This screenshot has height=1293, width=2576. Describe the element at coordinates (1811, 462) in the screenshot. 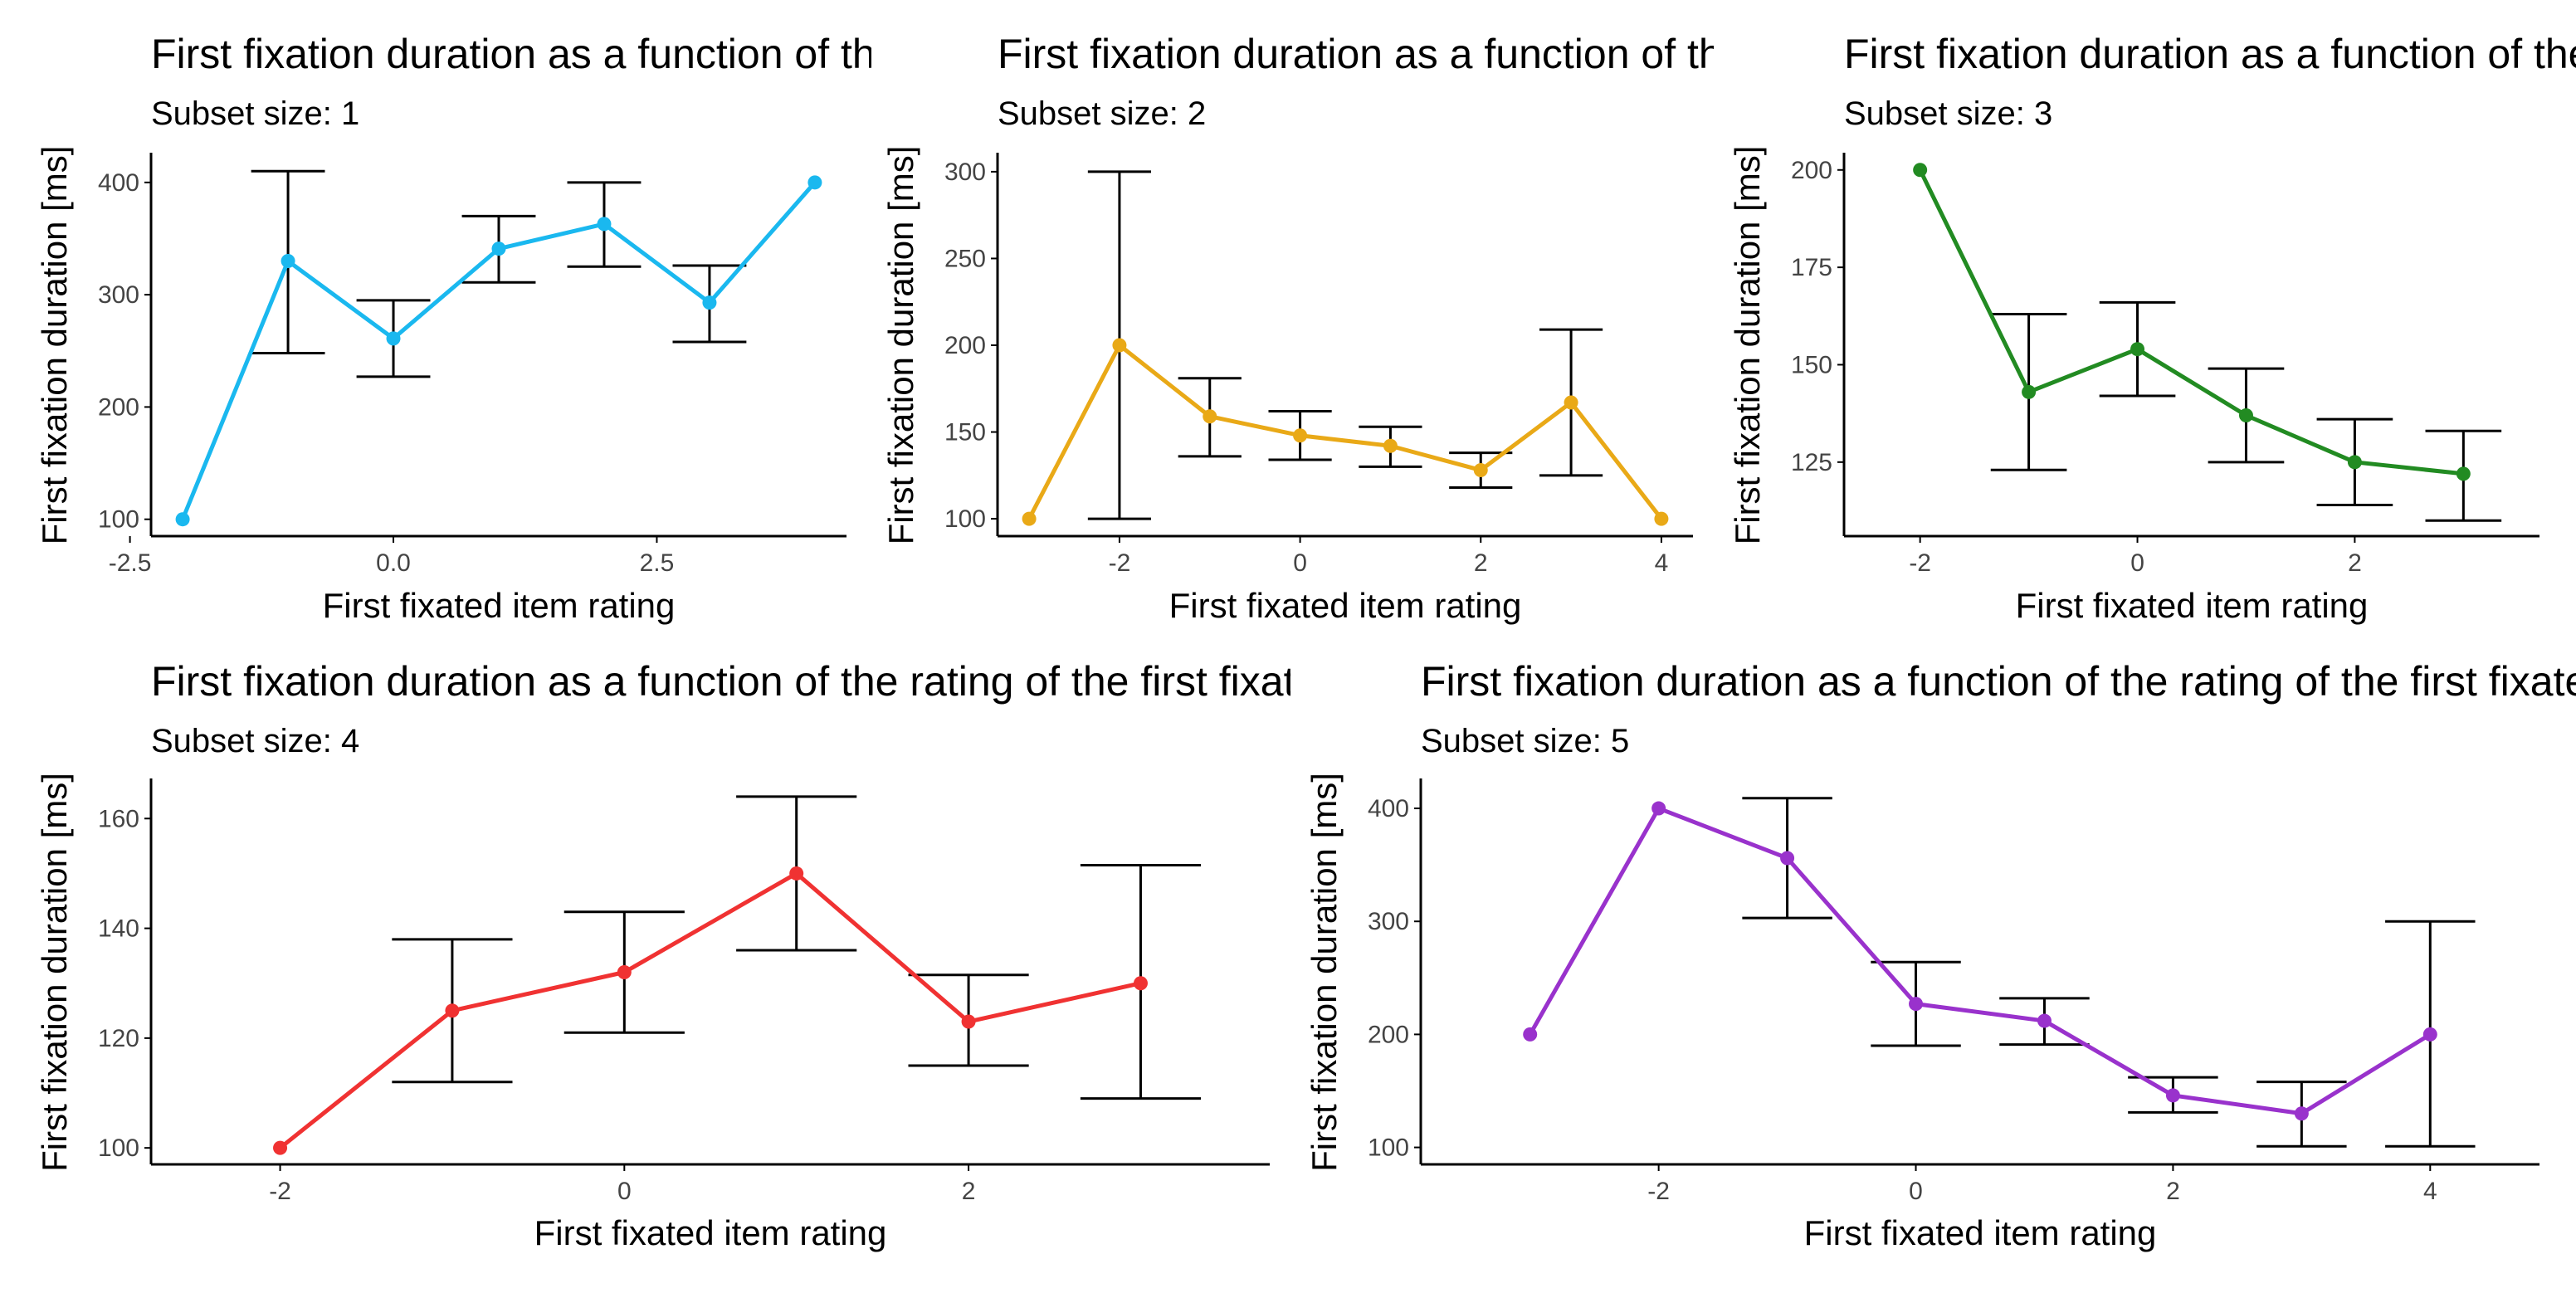

I see `y-tick-label: 125` at that location.